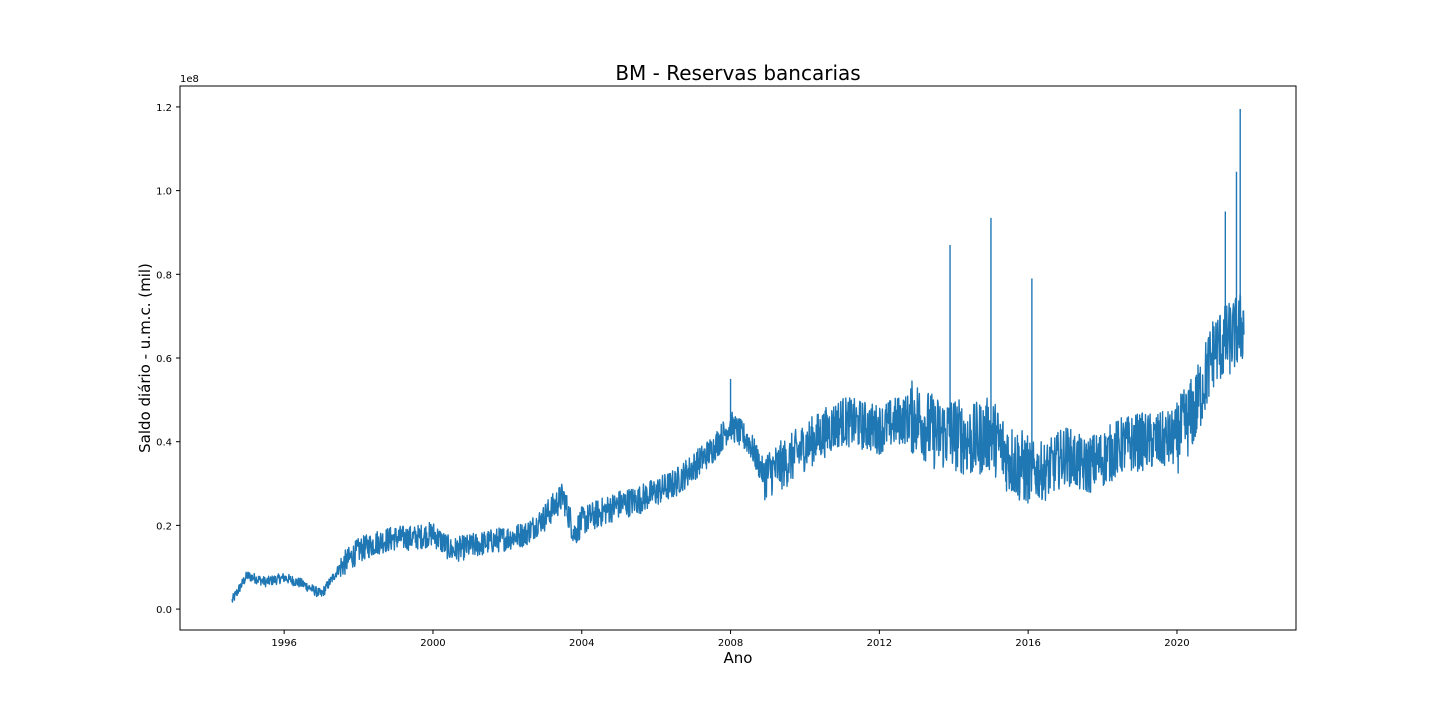  What do you see at coordinates (164, 108) in the screenshot?
I see `y-tick-label: 1.2` at bounding box center [164, 108].